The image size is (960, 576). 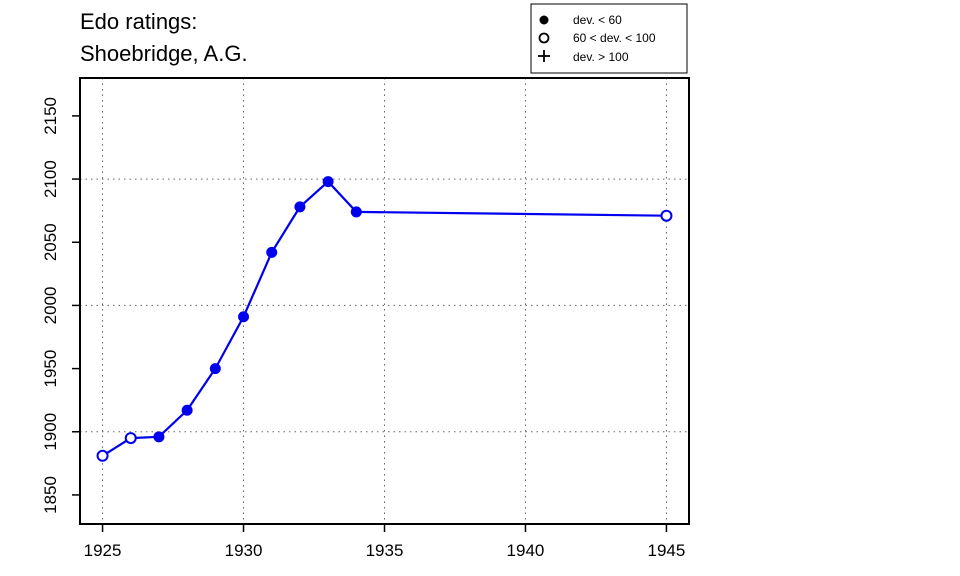 I want to click on y-tick-label: 2050, so click(x=50, y=242).